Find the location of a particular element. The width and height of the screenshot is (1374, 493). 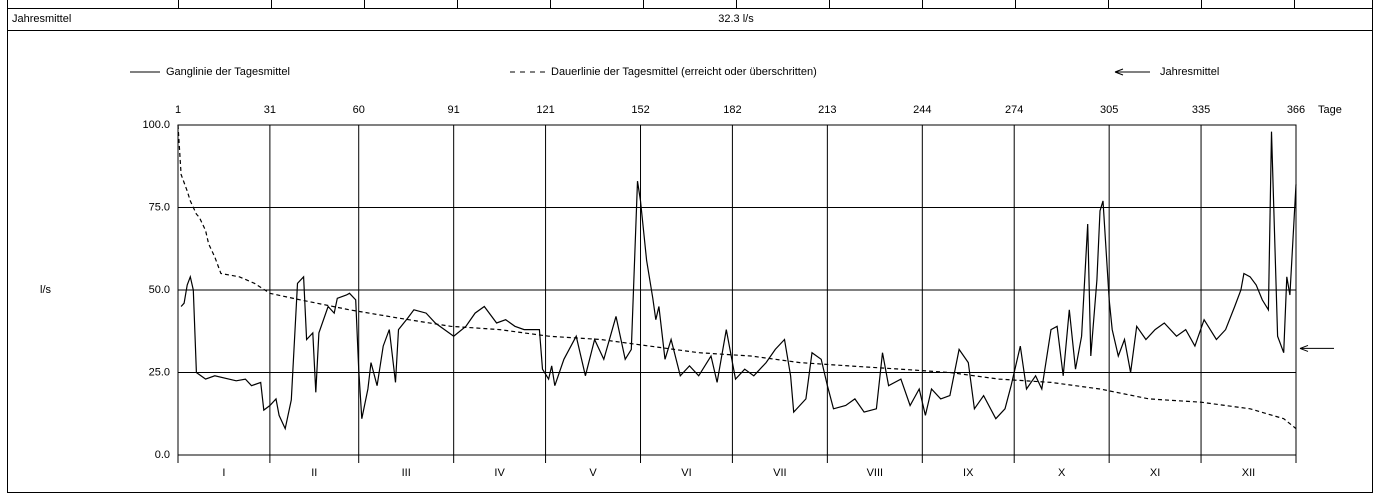

x-tick-label: 121 is located at coordinates (545, 110).